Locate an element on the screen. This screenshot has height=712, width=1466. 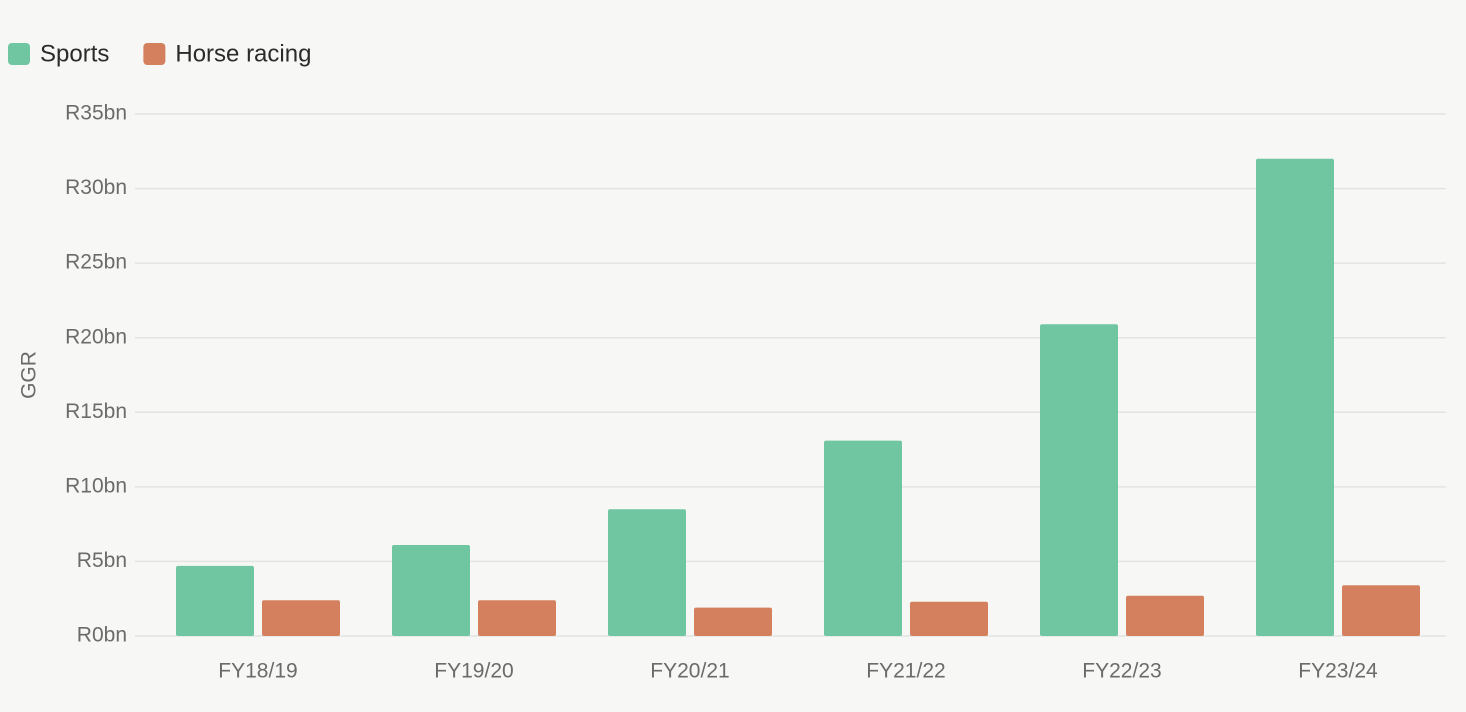
legend-label: Horse racing is located at coordinates (243, 53).